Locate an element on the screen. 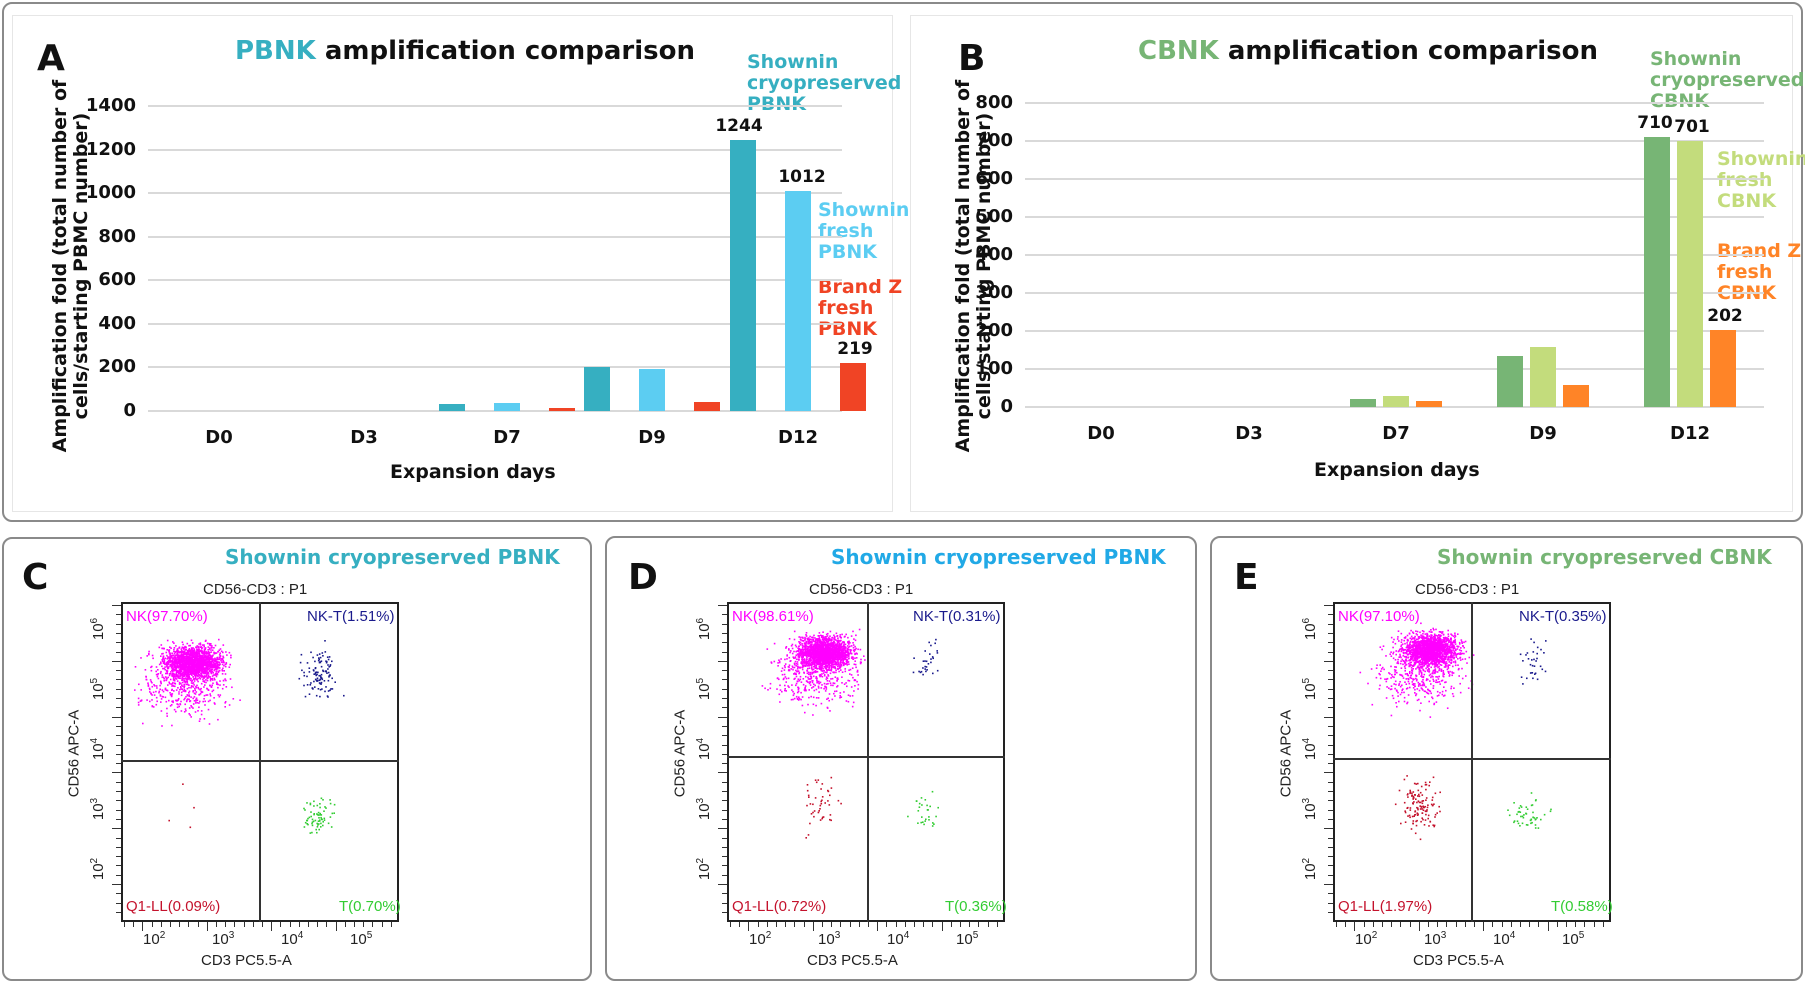 The image size is (1805, 981). flow-d-events is located at coordinates (850, 733).